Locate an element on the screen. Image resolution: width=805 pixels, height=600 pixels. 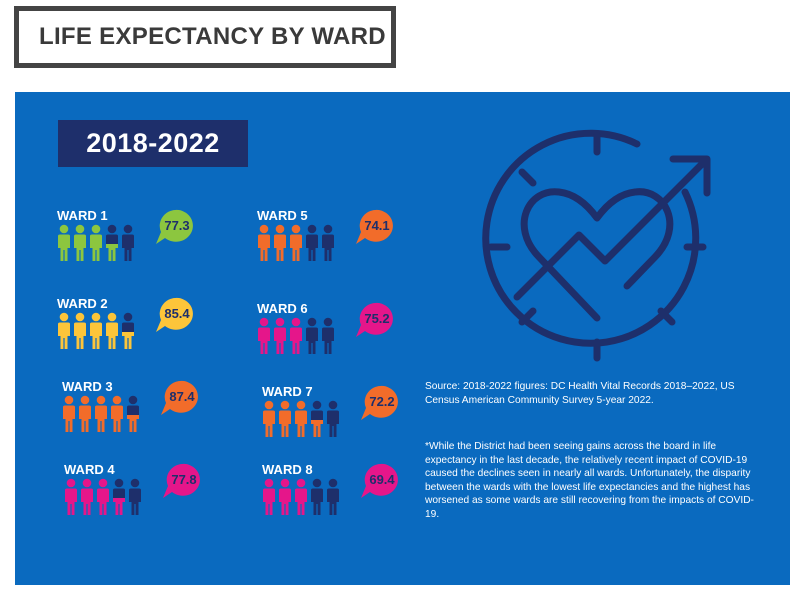
value-bubble: 77.3 is located at coordinates (177, 227).